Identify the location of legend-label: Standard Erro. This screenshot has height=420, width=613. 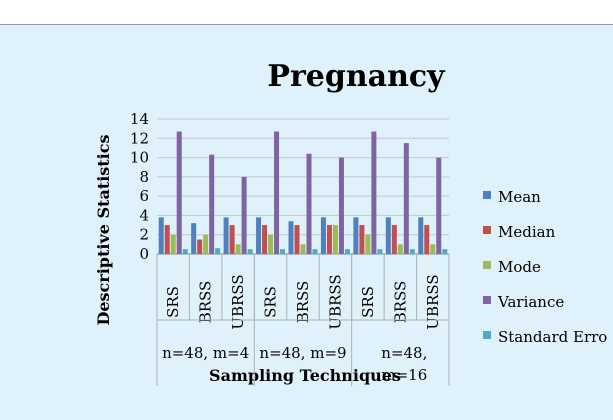
(552, 337).